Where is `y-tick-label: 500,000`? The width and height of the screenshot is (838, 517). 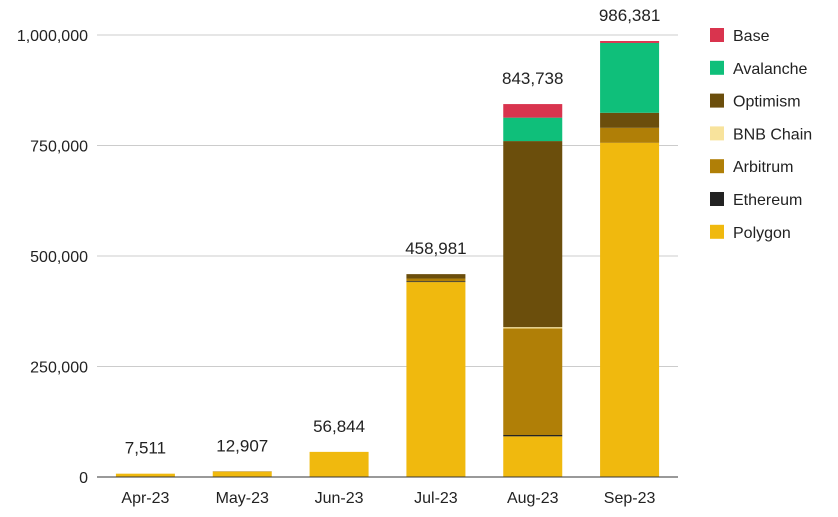 y-tick-label: 500,000 is located at coordinates (59, 257).